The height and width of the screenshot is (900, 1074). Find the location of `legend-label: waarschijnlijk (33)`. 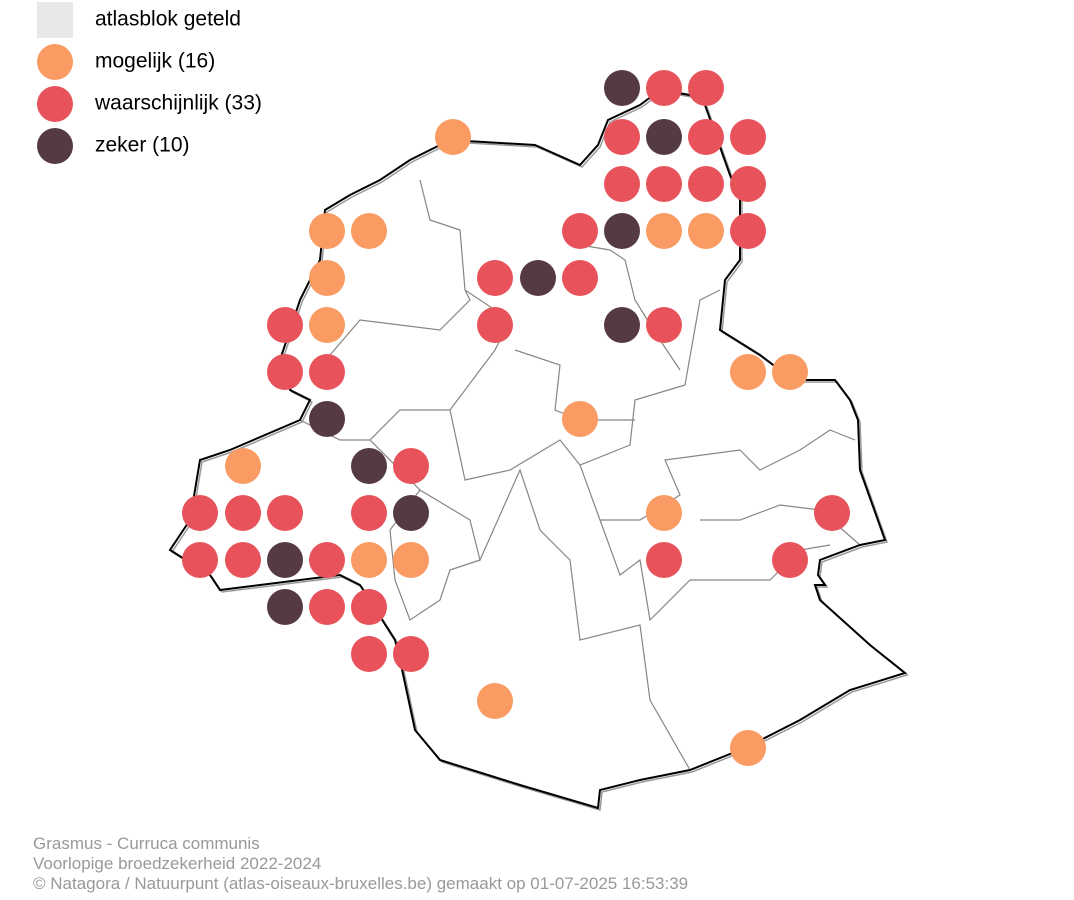

legend-label: waarschijnlijk (33) is located at coordinates (178, 103).